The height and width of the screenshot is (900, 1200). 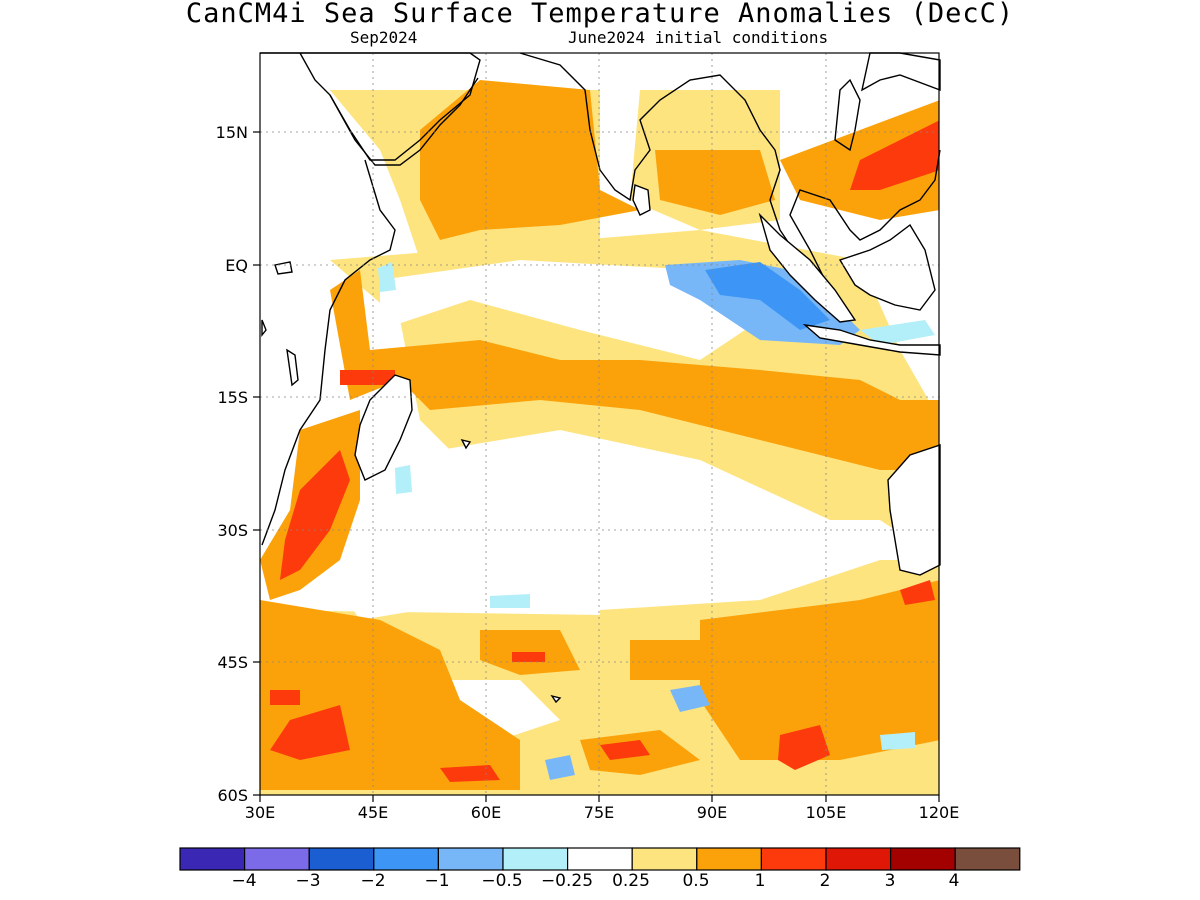 I want to click on lat-label-60s: 60S, so click(x=232, y=795).